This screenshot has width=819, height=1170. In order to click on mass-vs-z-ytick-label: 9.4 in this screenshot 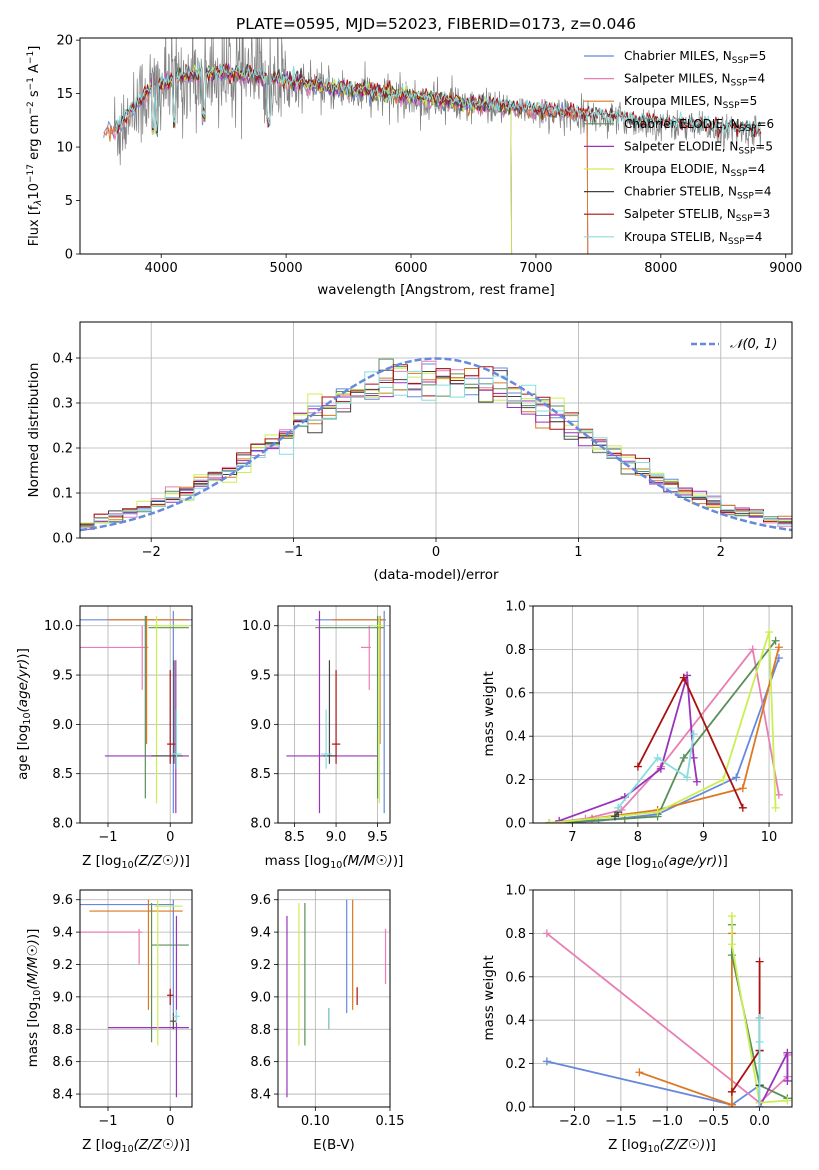, I will do `click(62, 933)`.